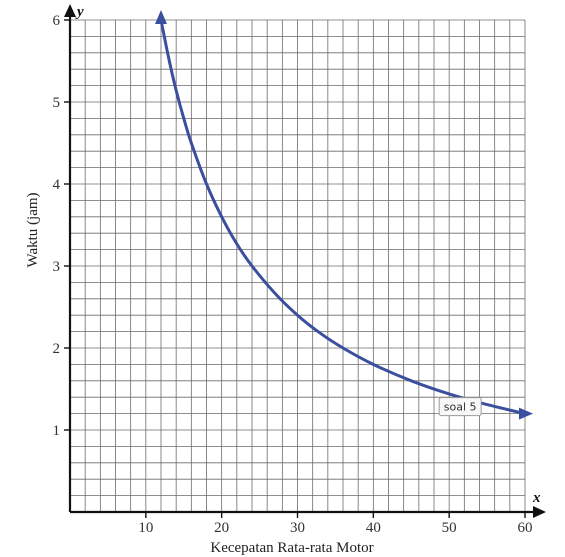  What do you see at coordinates (33, 229) in the screenshot?
I see `y-axis-title: Waktu (jam)` at bounding box center [33, 229].